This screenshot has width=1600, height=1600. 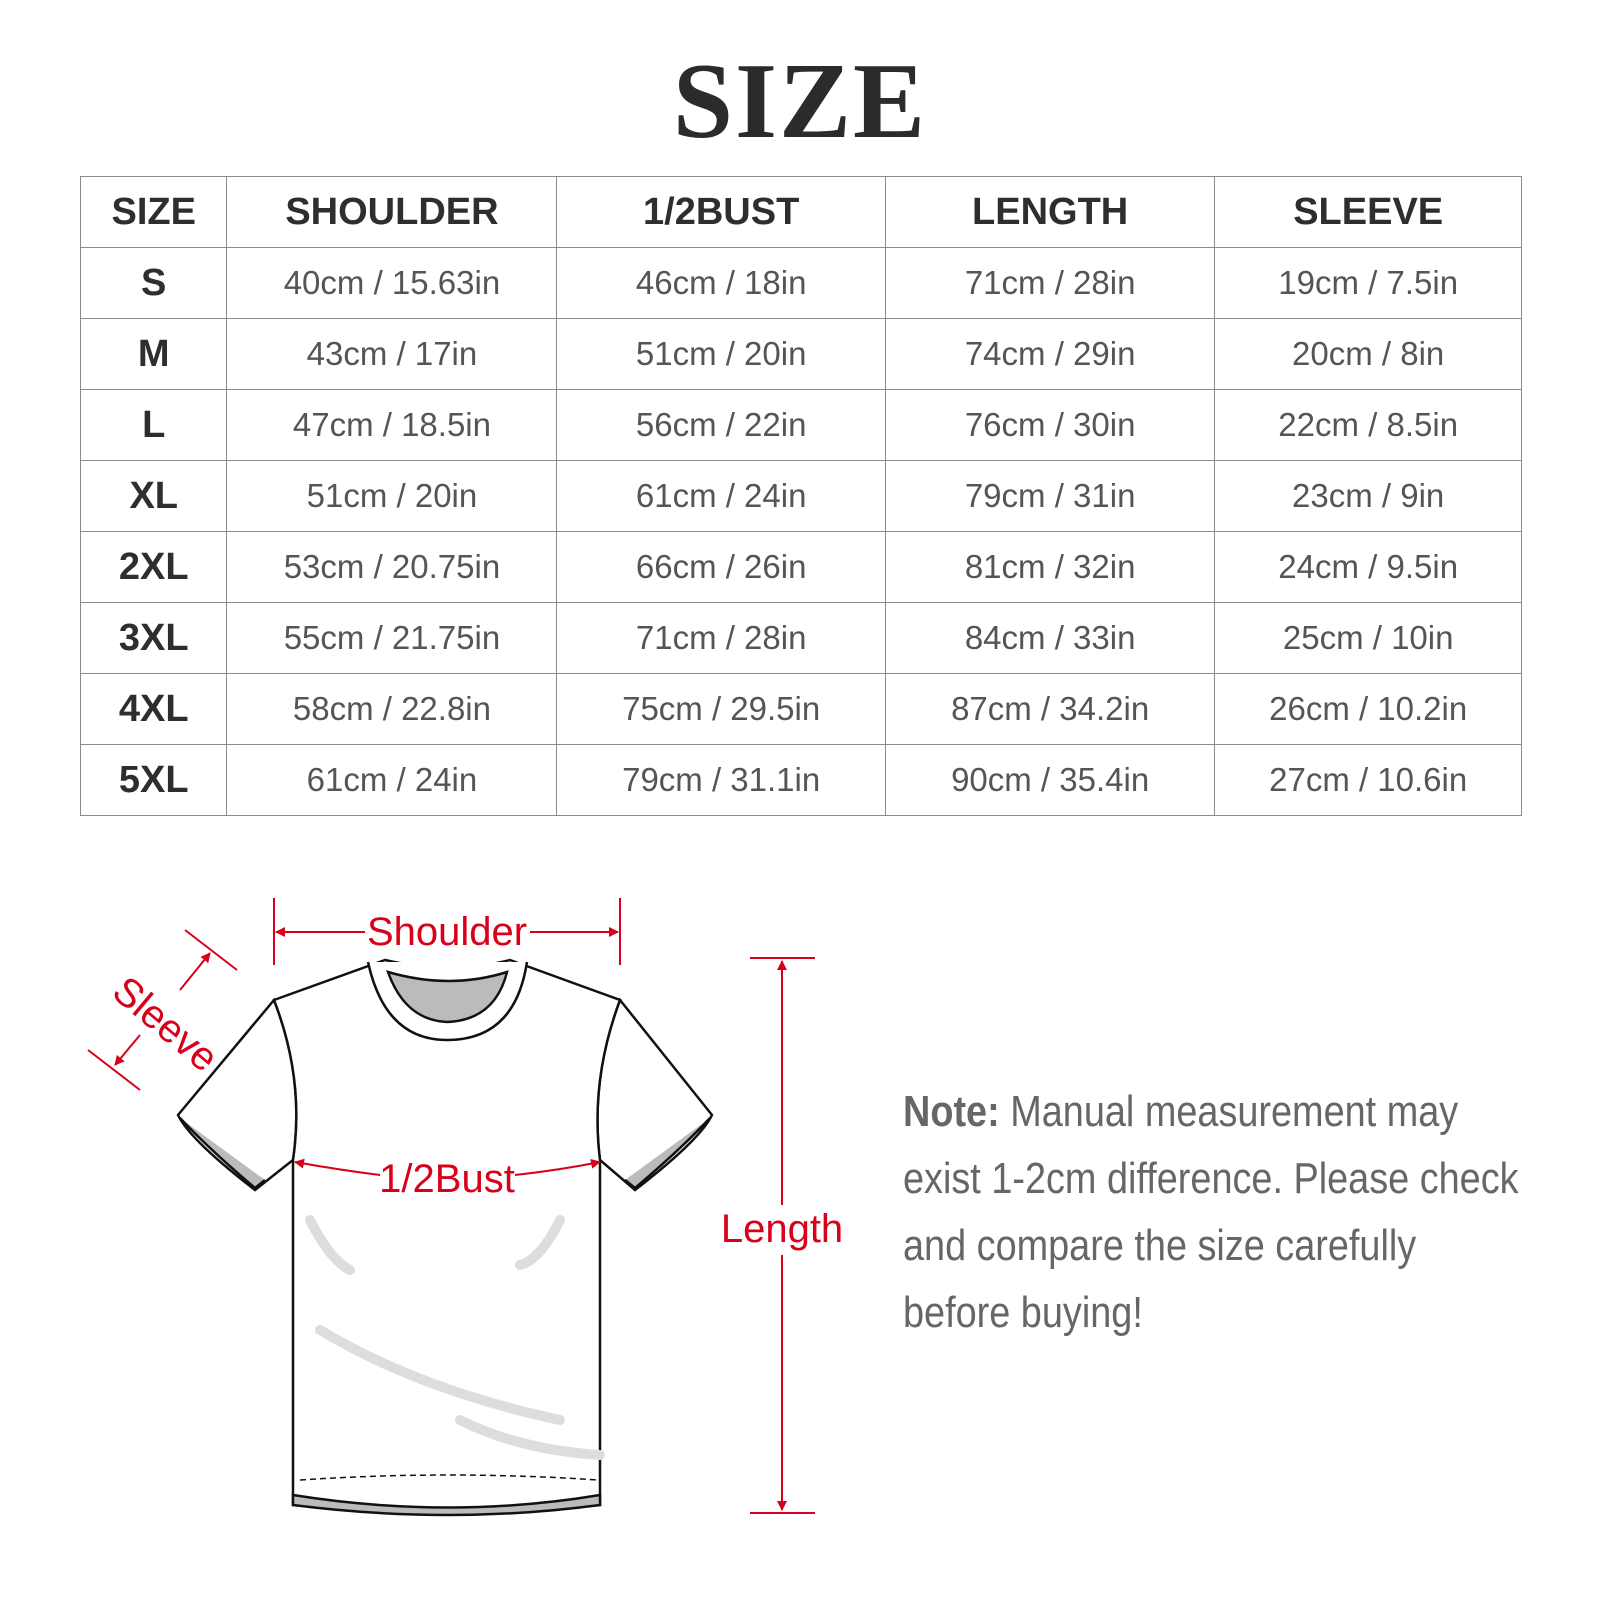 What do you see at coordinates (455, 1337) in the screenshot?
I see `fold-shading` at bounding box center [455, 1337].